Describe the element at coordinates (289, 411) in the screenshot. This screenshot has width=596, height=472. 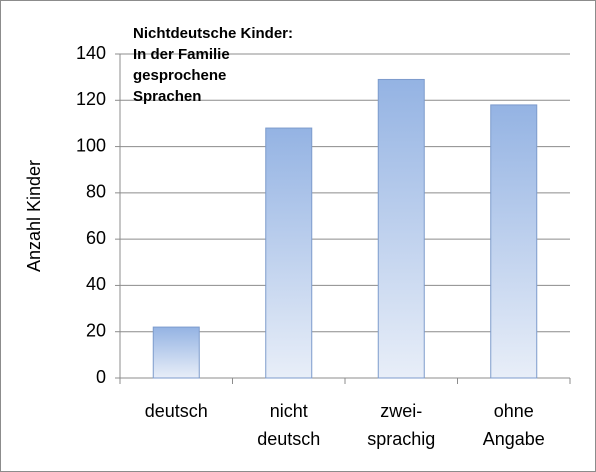
I see `x-tick-label: nicht` at that location.